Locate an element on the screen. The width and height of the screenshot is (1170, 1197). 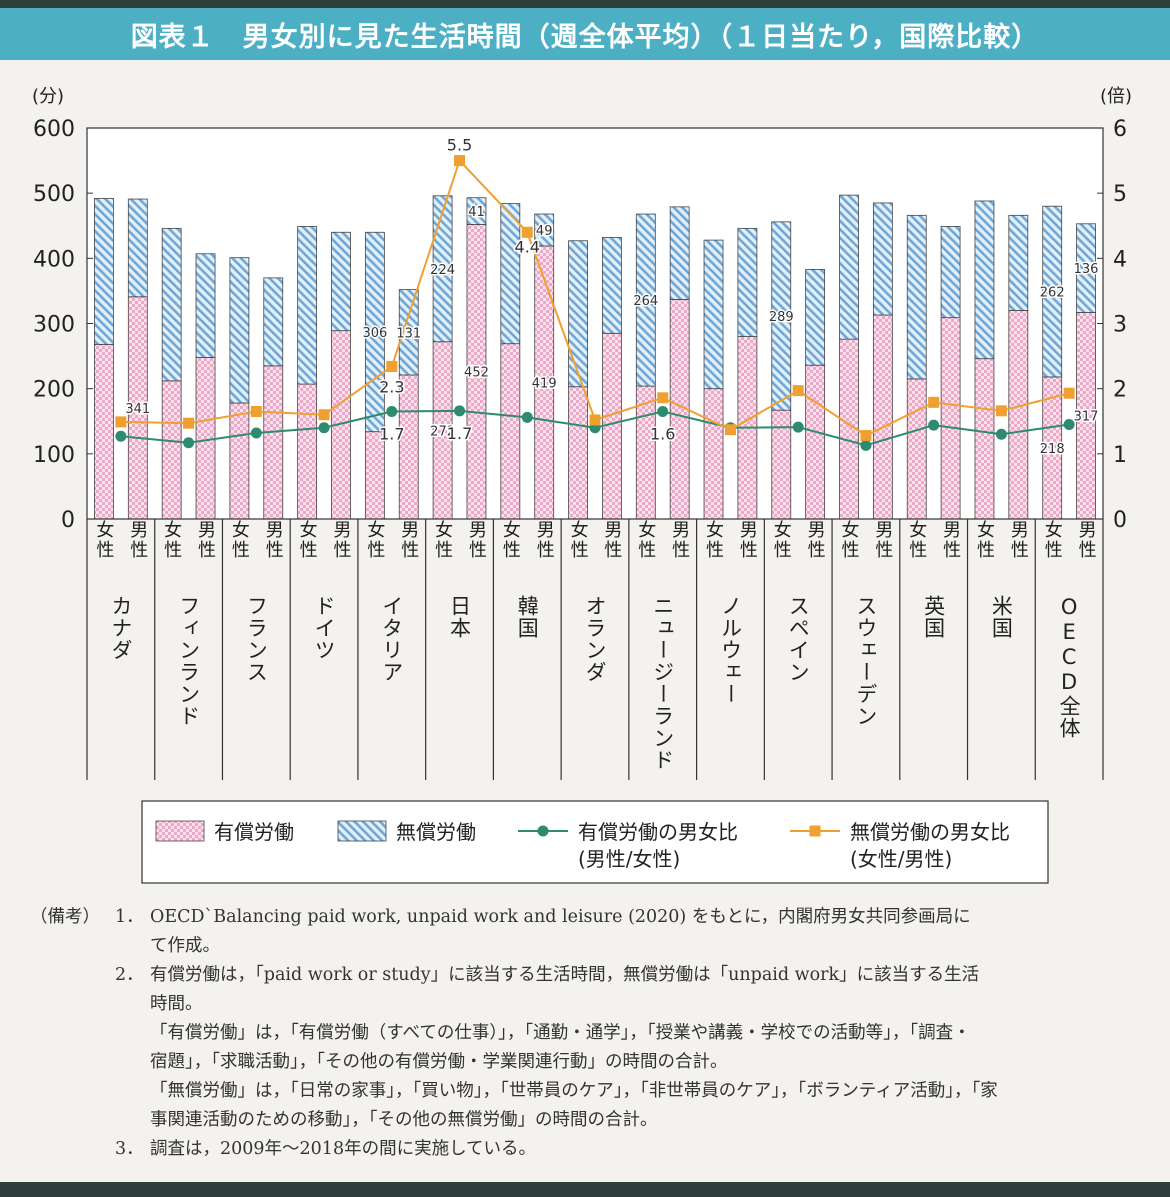
bar-value-label: 131 is located at coordinates (408, 333).